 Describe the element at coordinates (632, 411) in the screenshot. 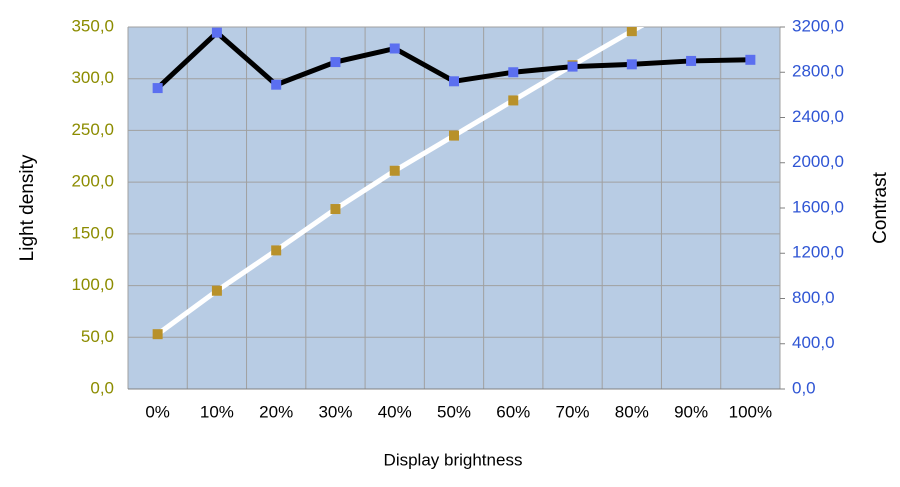

I see `x-tick-label: 80%` at that location.